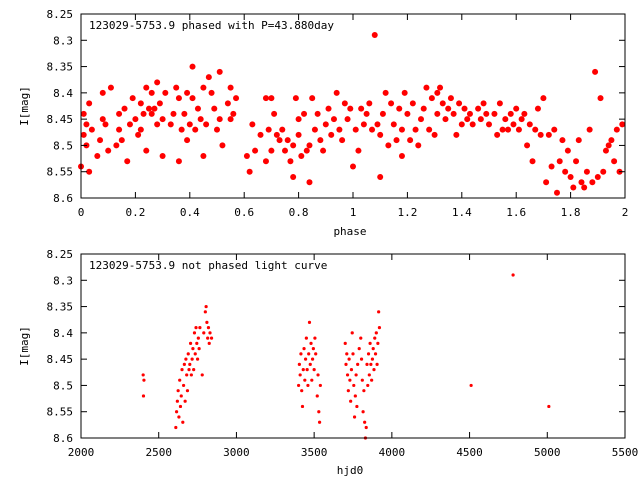 The height and width of the screenshot is (480, 640). Describe the element at coordinates (63, 280) in the screenshot. I see `unphased-y-tick-label: 8.3` at that location.